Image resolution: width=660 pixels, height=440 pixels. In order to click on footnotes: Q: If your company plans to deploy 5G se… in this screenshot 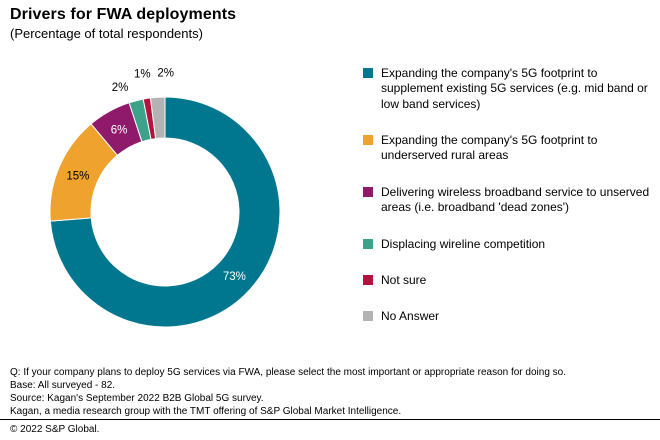, I will do `click(288, 392)`.